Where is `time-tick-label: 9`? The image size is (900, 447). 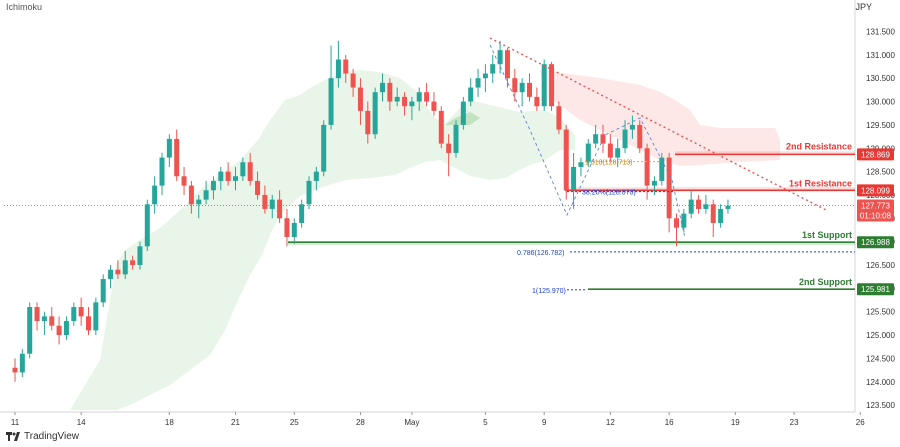 time-tick-label: 9 is located at coordinates (544, 422).